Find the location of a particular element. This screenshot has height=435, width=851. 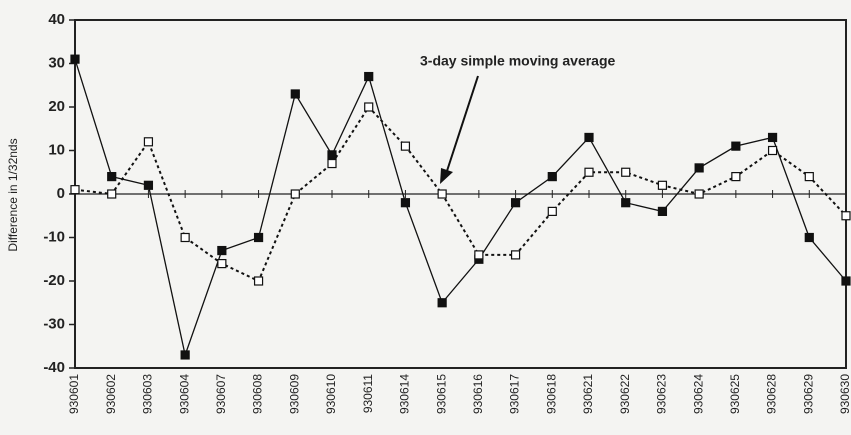

x-tick-label: 930625 is located at coordinates (735, 394).